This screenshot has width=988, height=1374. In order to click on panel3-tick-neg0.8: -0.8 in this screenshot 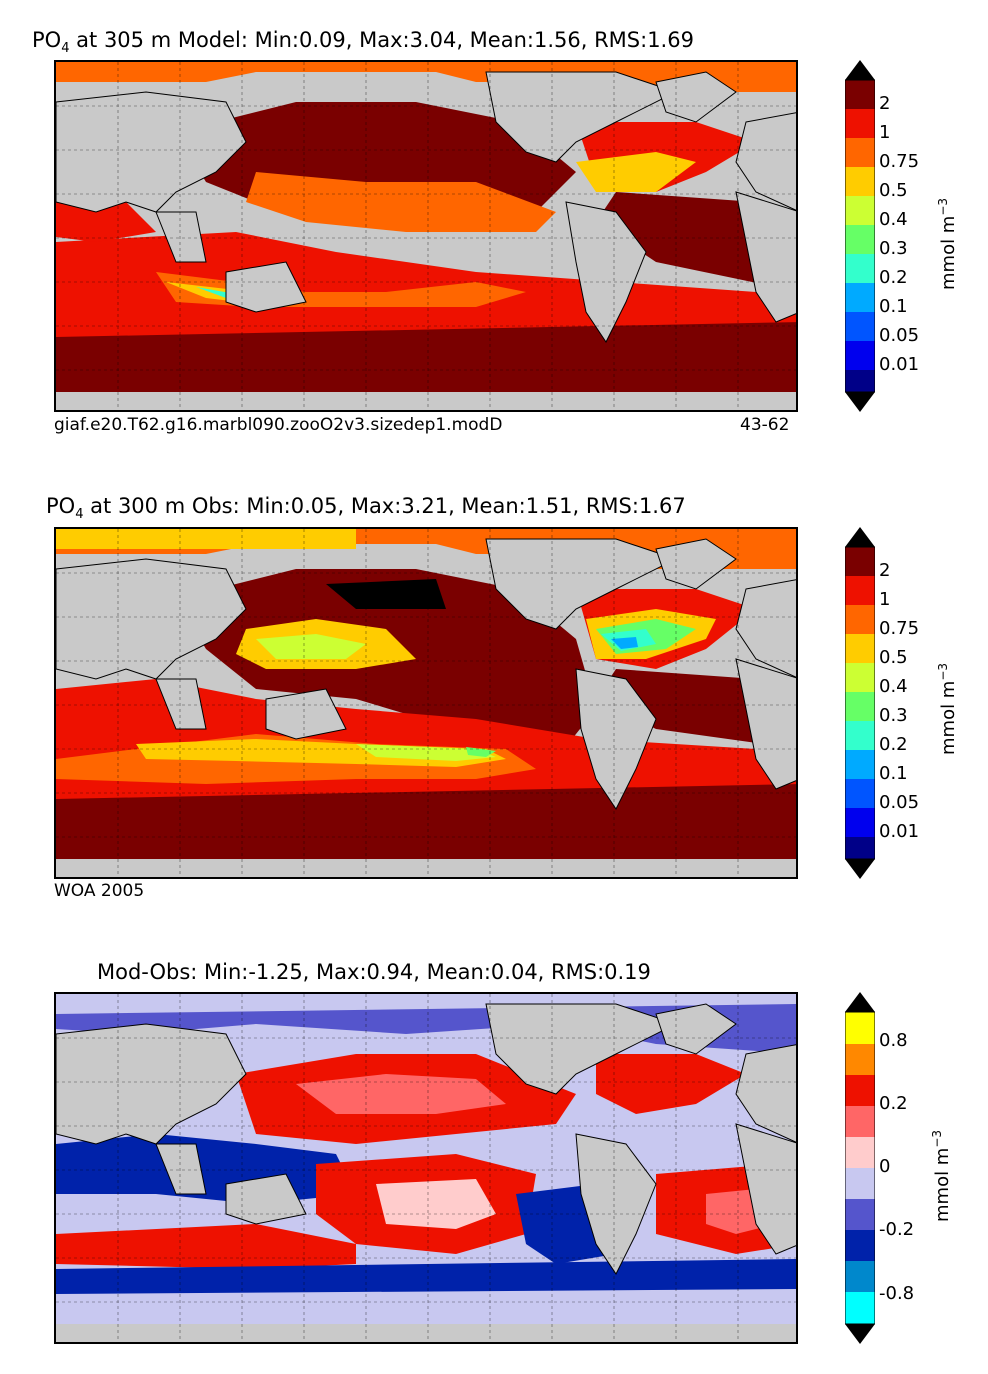, I will do `click(897, 1293)`.